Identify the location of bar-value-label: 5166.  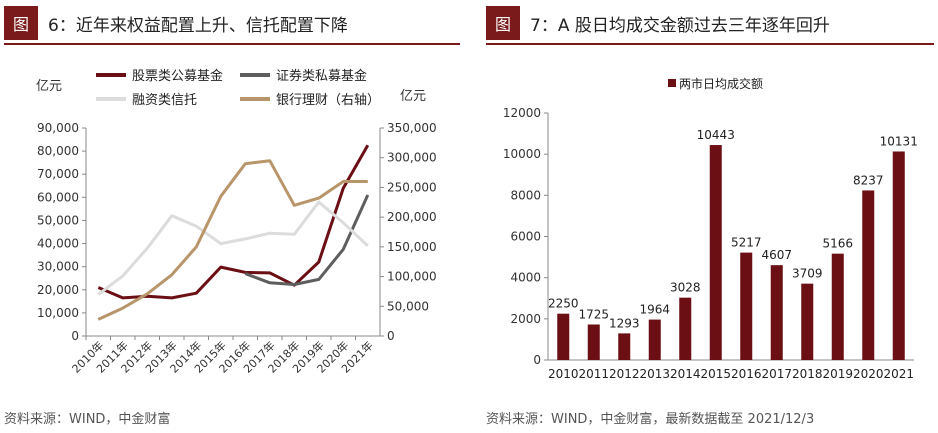
(837, 244).